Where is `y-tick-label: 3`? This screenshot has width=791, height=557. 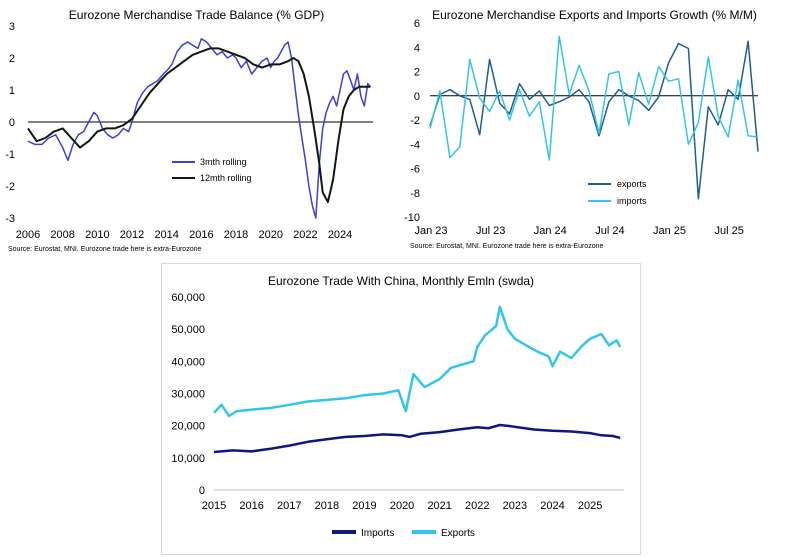
y-tick-label: 3 is located at coordinates (12, 27).